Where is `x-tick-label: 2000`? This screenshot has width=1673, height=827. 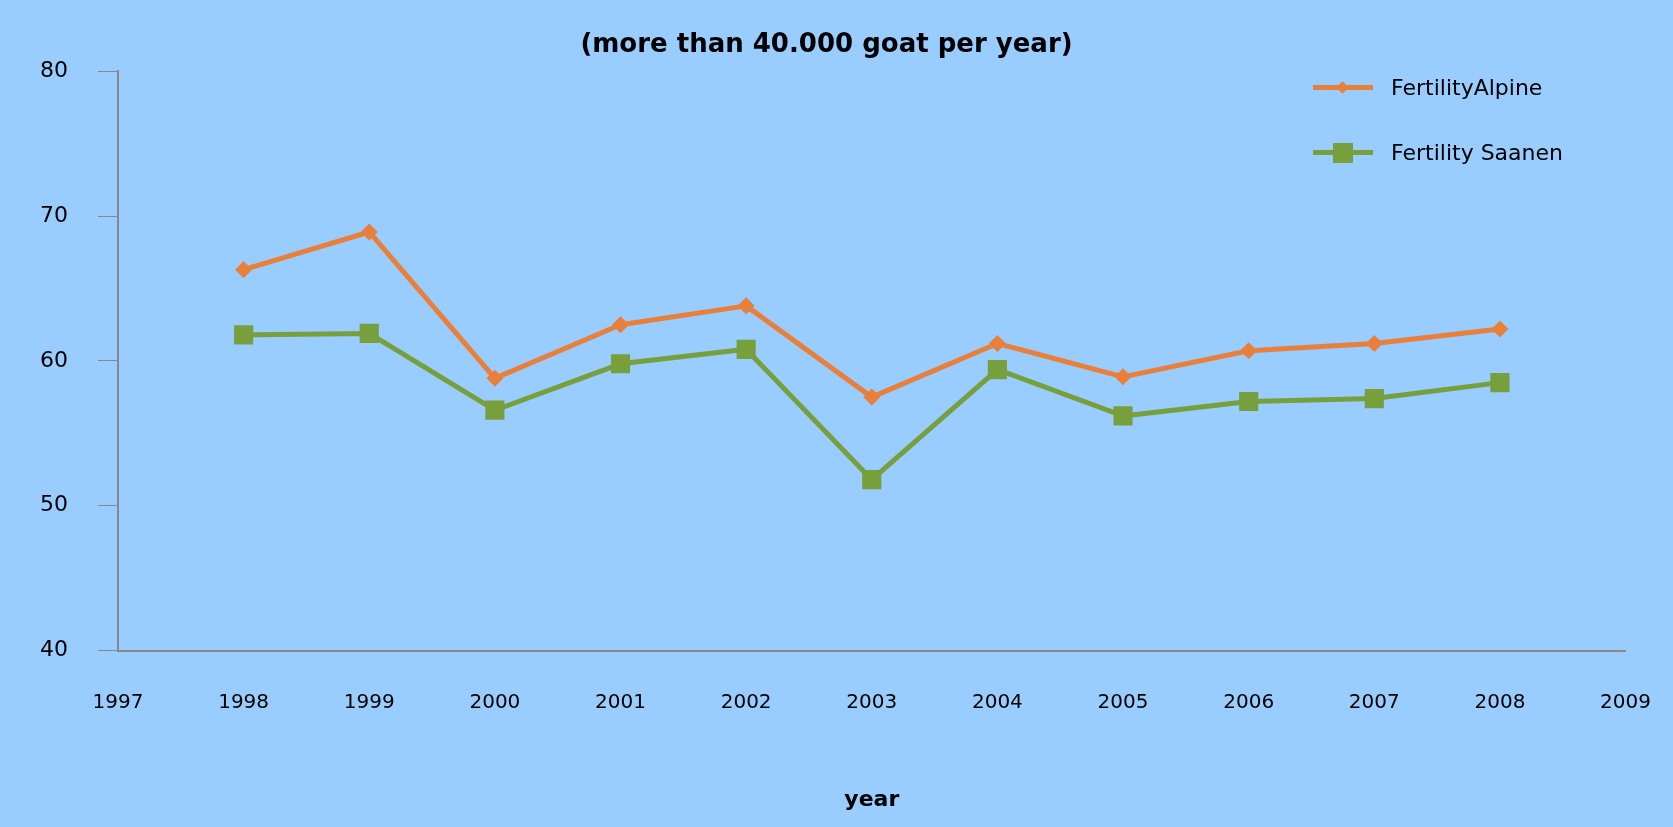 x-tick-label: 2000 is located at coordinates (495, 700).